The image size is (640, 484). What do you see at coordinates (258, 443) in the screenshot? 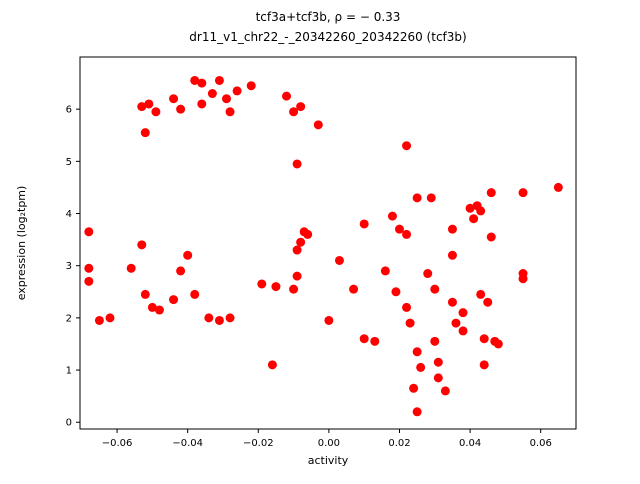
I see `x-tick-label: −0.02` at bounding box center [258, 443].